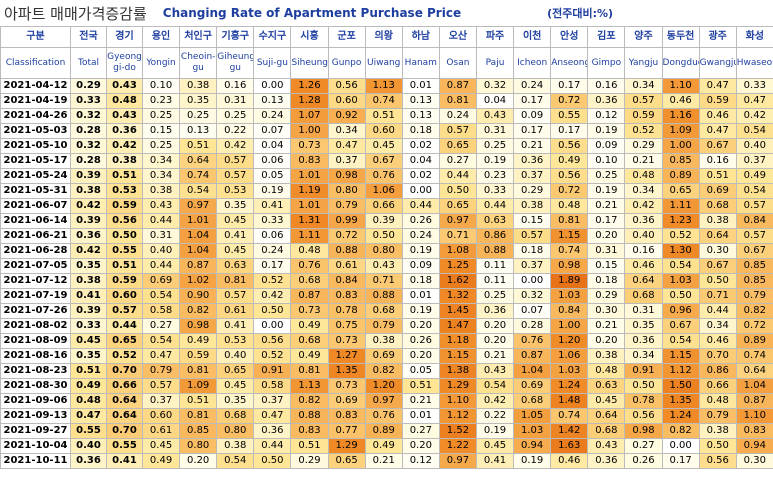  I want to click on value-cell: 1.13, so click(309, 386).